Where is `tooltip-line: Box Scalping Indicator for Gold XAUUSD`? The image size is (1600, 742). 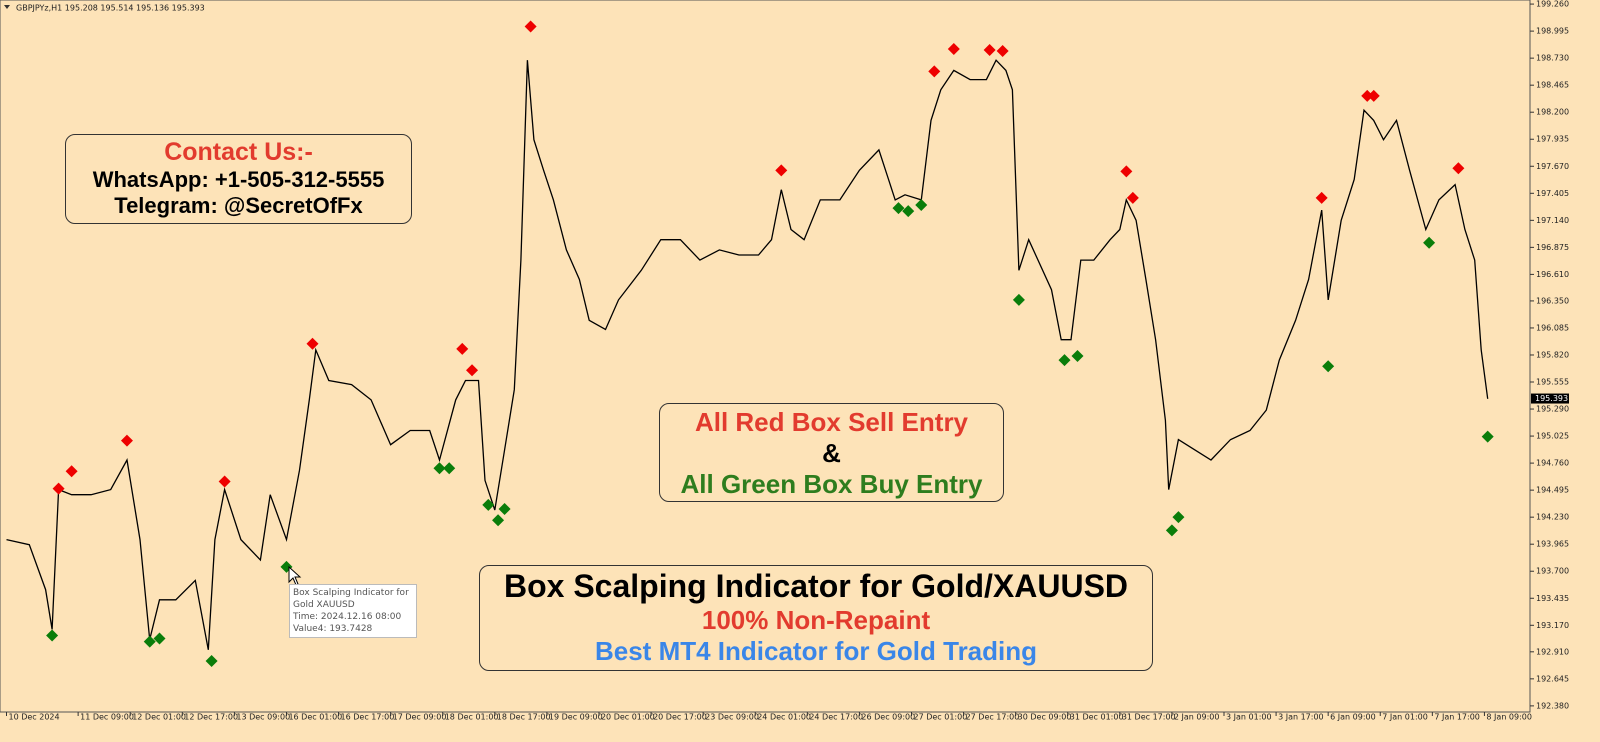
tooltip-line: Box Scalping Indicator for Gold XAUUSD is located at coordinates (351, 599).